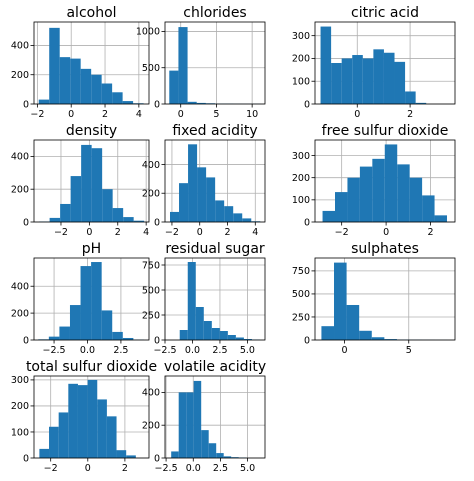 The height and width of the screenshot is (481, 474). What do you see at coordinates (164, 350) in the screenshot?
I see `x-tick-label: −2.5` at bounding box center [164, 350].